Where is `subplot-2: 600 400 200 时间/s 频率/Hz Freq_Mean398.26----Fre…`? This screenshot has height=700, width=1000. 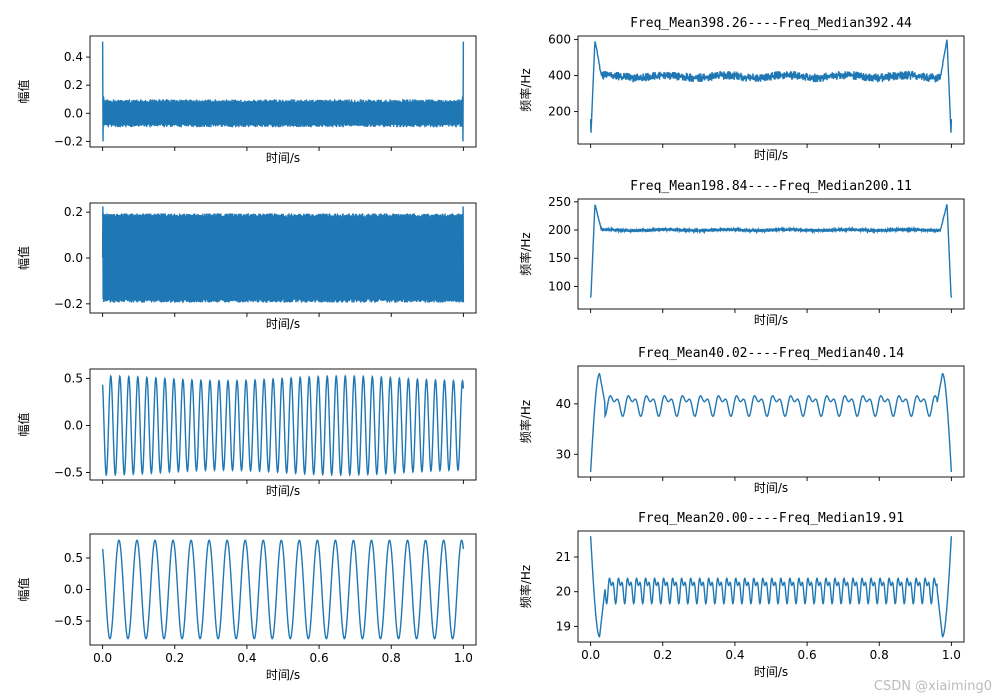
subplot-2: 600 400 200 时间/s 频率/Hz Freq_Mean398.26----Fre… is located at coordinates (741, 89).